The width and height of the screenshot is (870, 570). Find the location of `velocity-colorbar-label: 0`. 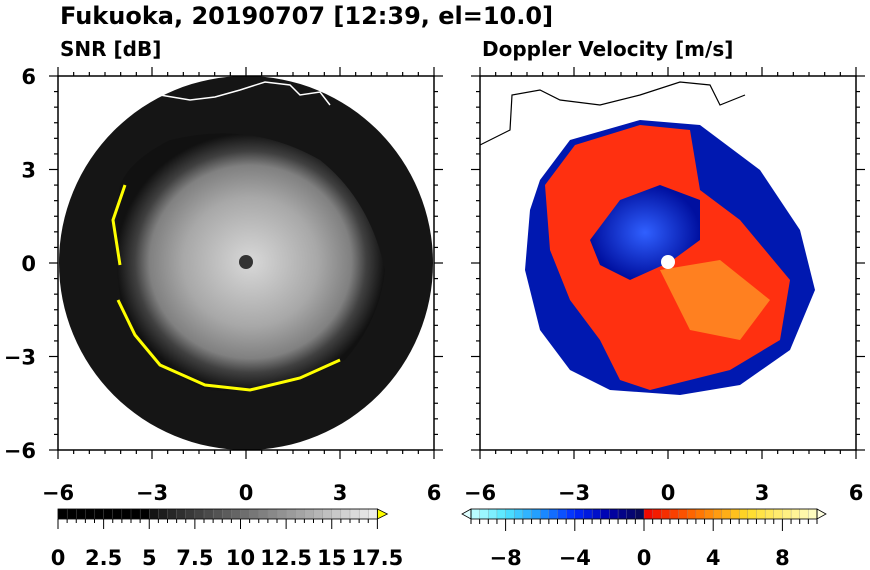

velocity-colorbar-label: 0 is located at coordinates (644, 558).